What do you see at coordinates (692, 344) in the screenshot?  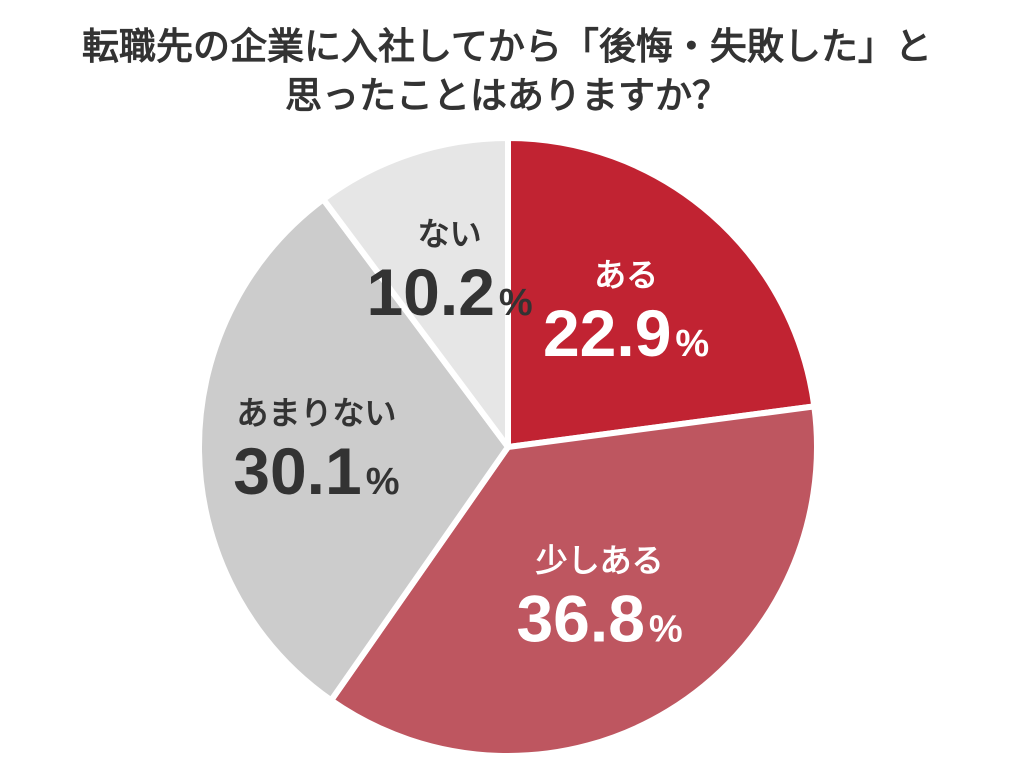 I see `slice-aru-value-unit: %` at bounding box center [692, 344].